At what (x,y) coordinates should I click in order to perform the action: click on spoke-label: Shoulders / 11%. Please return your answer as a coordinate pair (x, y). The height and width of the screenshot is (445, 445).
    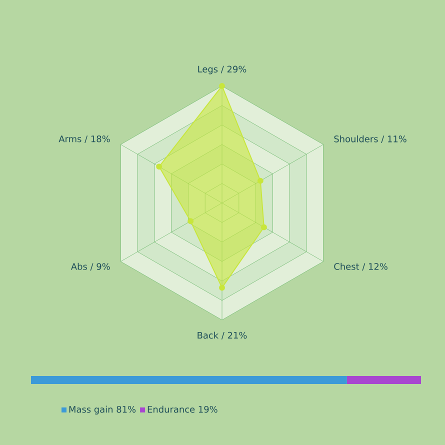
    Looking at the image, I should click on (370, 139).